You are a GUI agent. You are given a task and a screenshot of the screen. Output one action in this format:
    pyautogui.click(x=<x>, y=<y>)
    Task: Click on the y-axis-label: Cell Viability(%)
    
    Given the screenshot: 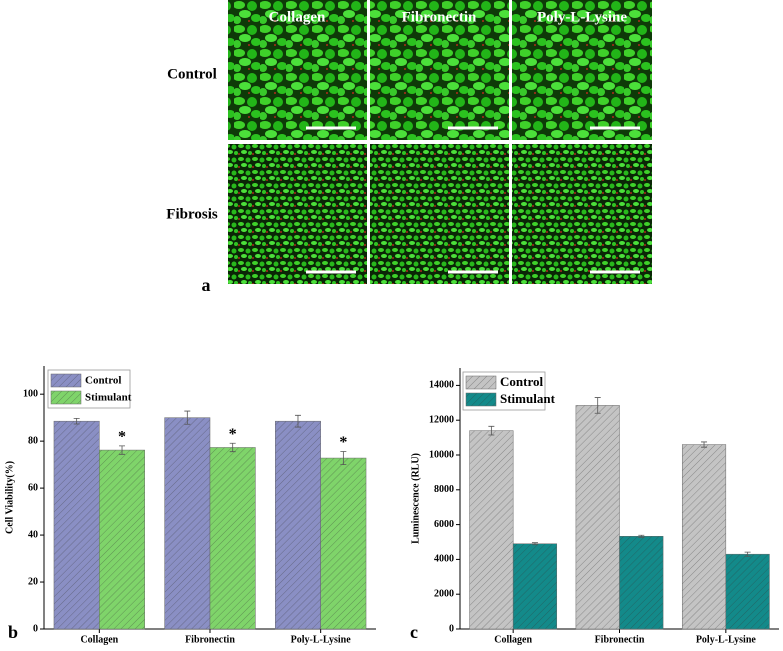 What is the action you would take?
    pyautogui.click(x=9, y=497)
    